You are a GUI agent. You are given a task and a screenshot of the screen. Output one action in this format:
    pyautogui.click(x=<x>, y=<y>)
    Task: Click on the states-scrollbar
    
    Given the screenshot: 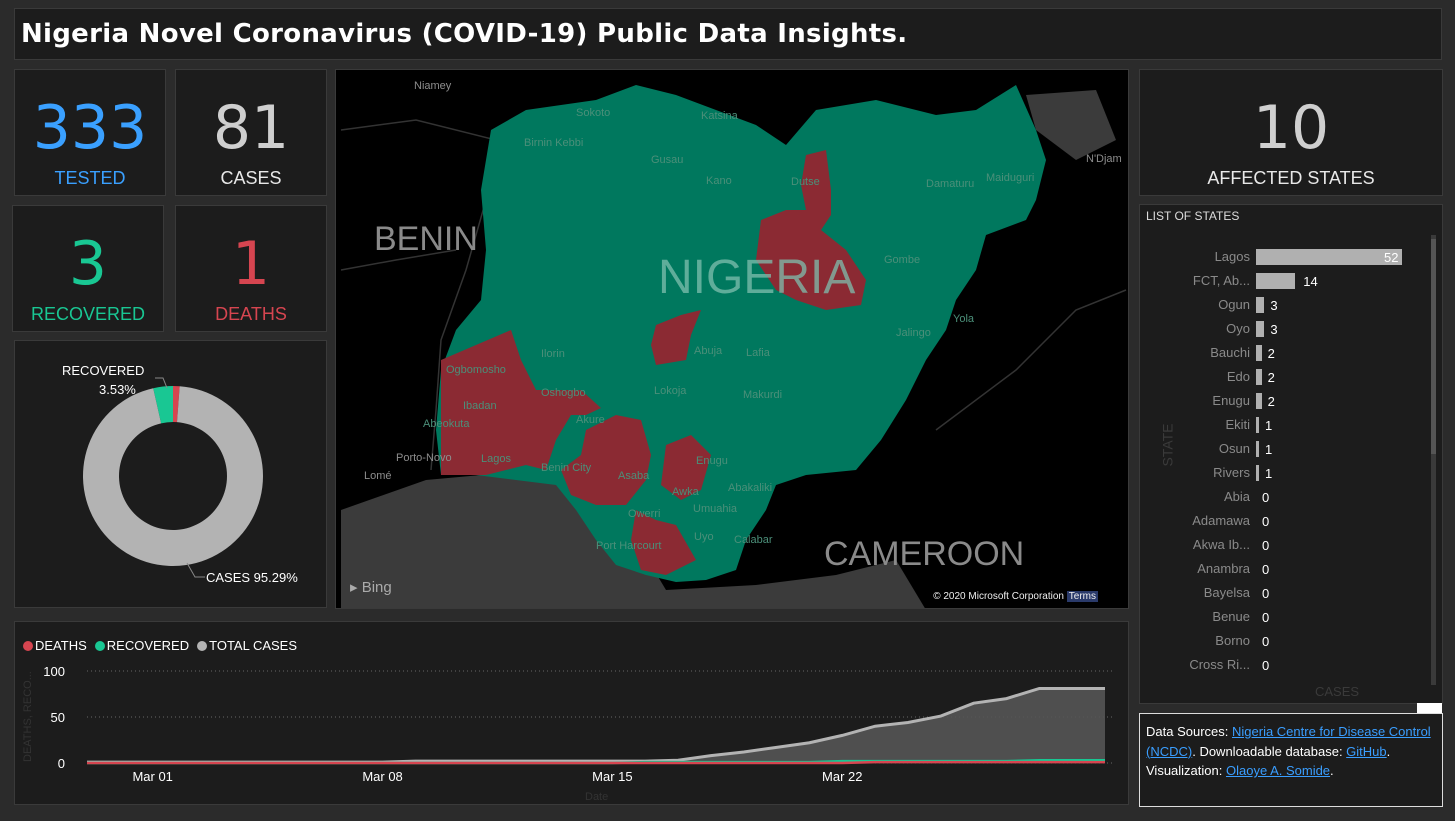 What is the action you would take?
    pyautogui.click(x=1433, y=460)
    